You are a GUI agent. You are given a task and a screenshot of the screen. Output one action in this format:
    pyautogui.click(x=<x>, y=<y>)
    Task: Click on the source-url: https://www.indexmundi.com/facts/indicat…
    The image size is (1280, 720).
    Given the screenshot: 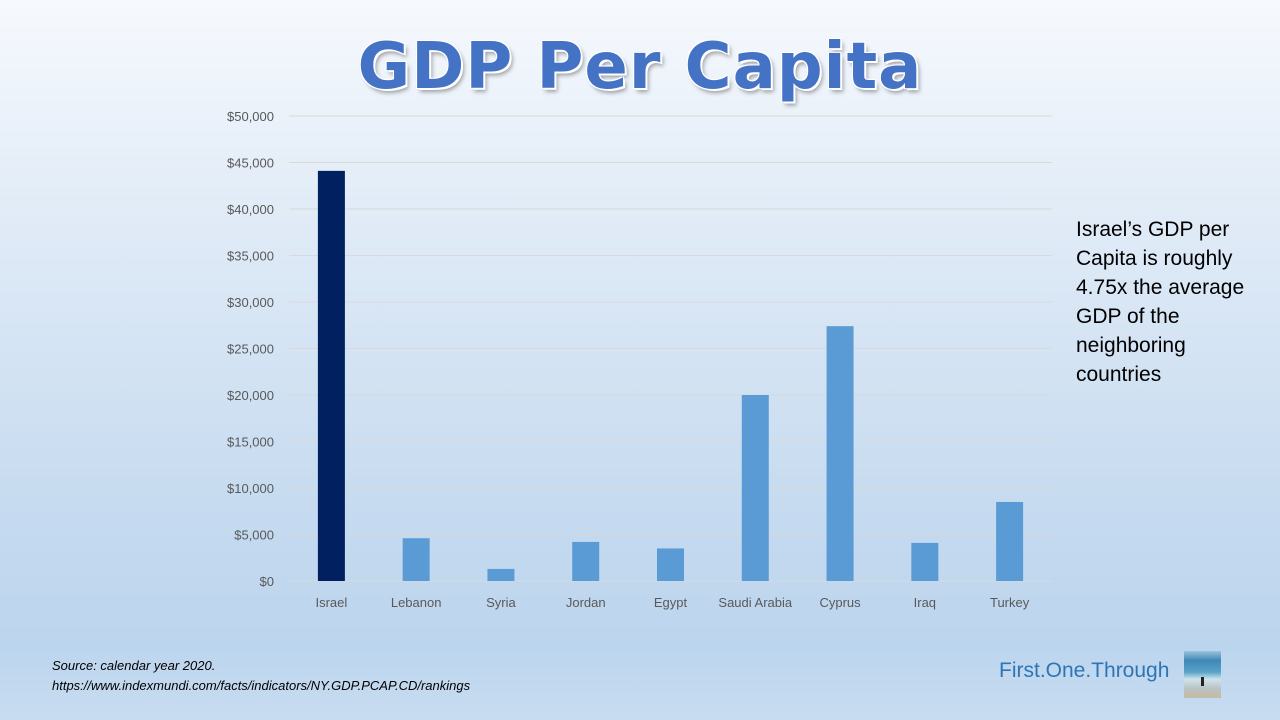 What is the action you would take?
    pyautogui.click(x=261, y=685)
    